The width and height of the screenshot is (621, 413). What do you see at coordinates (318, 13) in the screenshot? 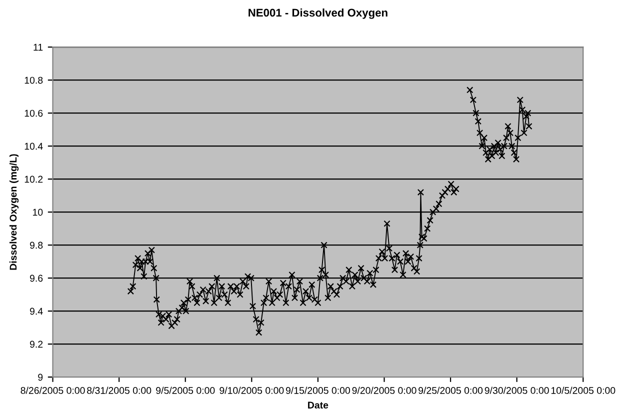
I see `chart-title: NE001 - Dissolved Oxygen` at bounding box center [318, 13].